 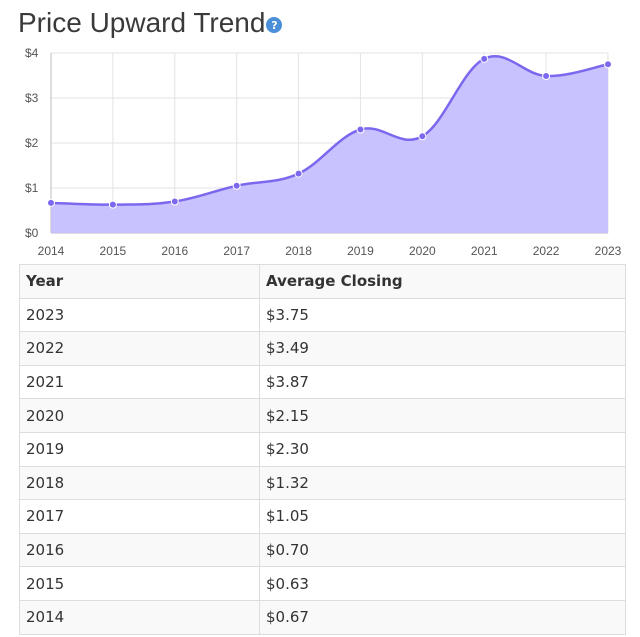 What do you see at coordinates (32, 188) in the screenshot?
I see `y-tick-label: $1` at bounding box center [32, 188].